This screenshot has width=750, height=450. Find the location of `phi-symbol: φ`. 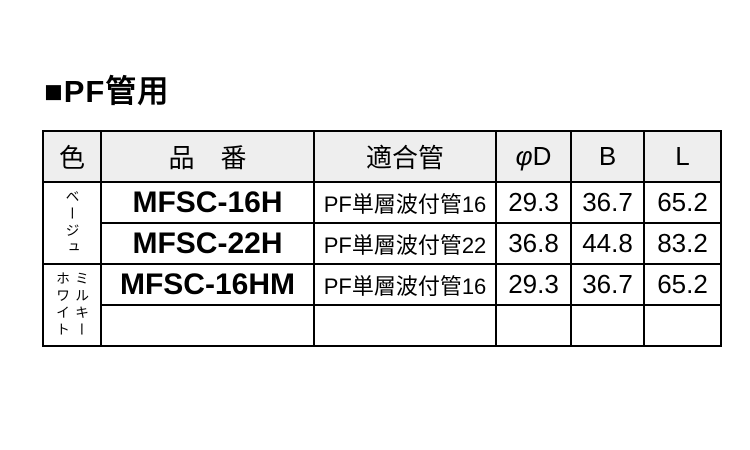

phi-symbol: φ is located at coordinates (524, 156).